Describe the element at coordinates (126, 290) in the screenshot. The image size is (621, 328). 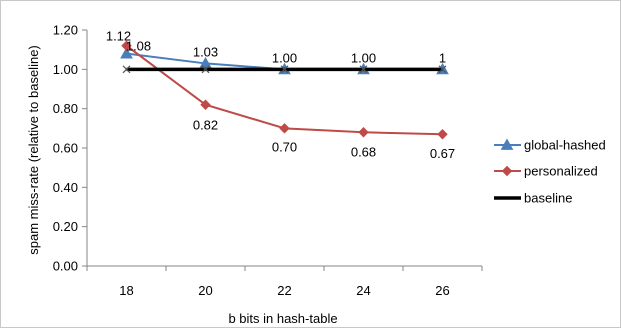
I see `x-tick-label: 18` at that location.